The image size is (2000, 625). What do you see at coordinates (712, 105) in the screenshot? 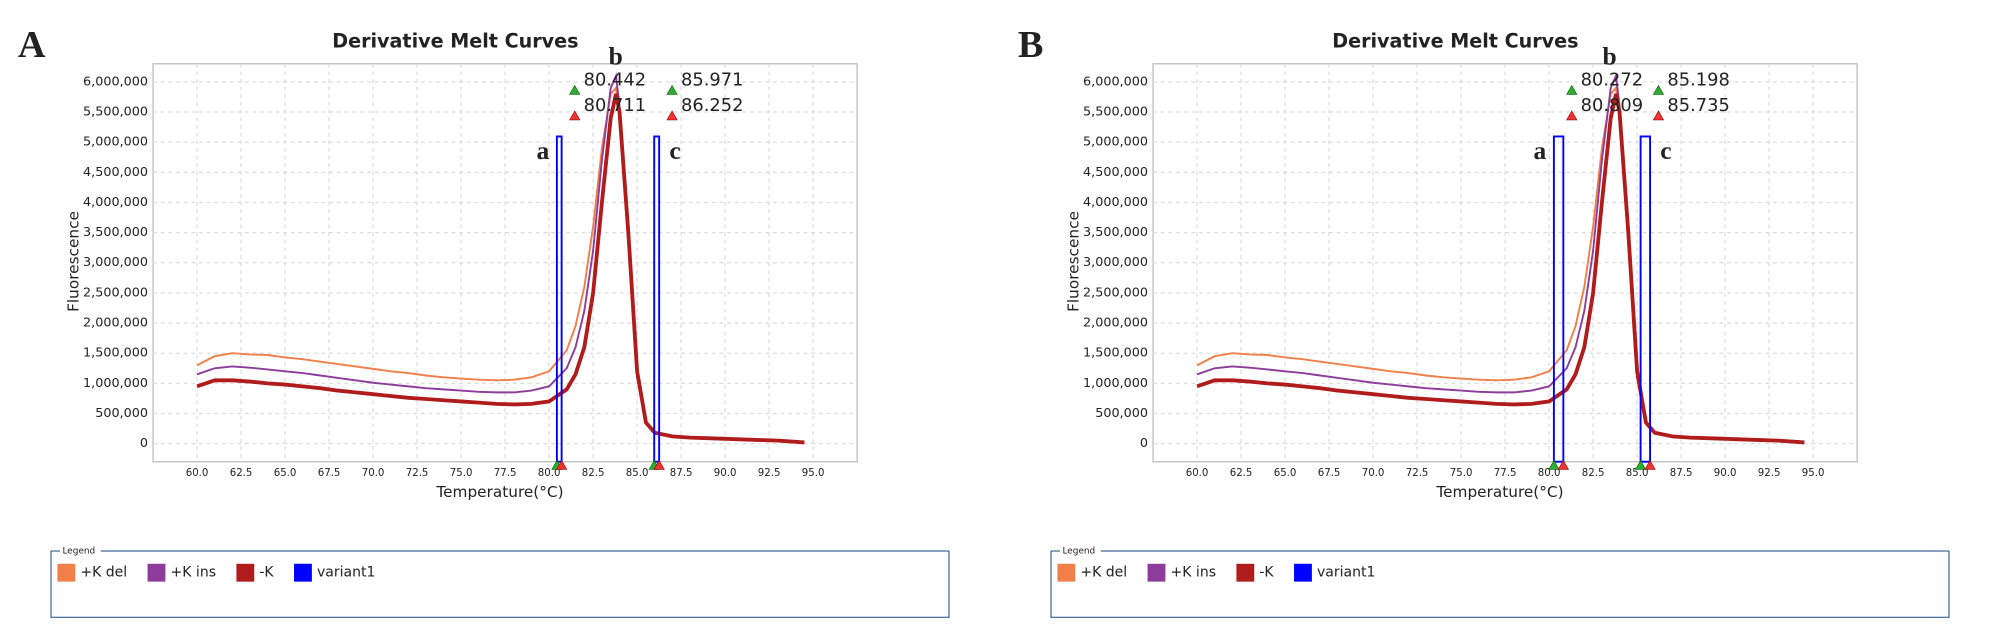
I see `region-end-label: 86.252` at bounding box center [712, 105].